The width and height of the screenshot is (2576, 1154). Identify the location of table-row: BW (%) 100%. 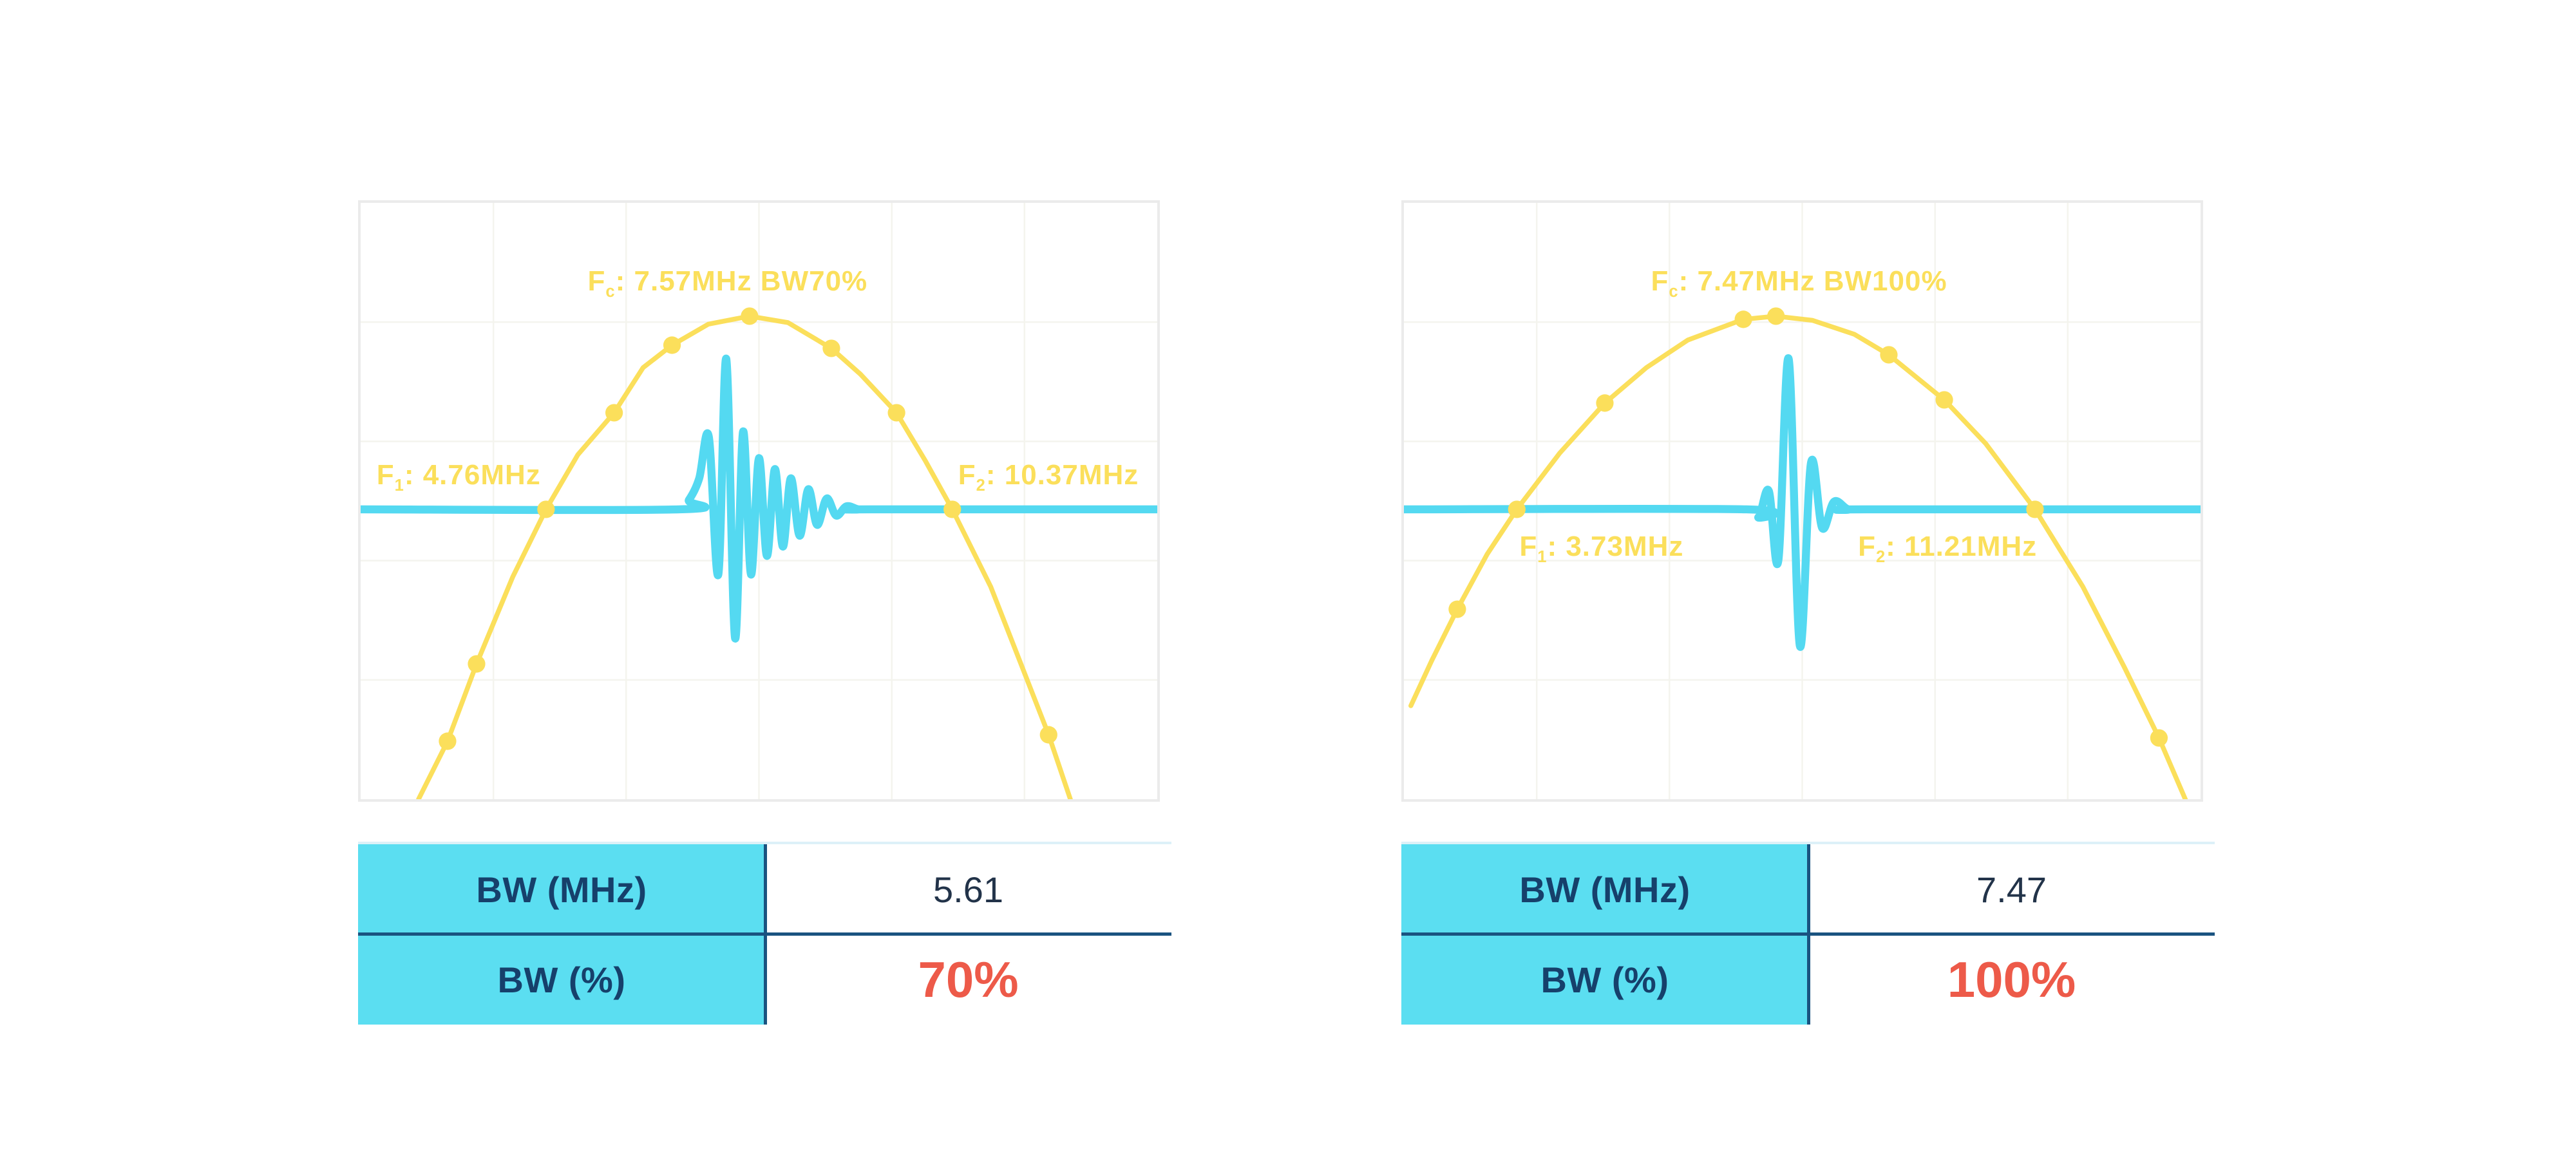
(1808, 979).